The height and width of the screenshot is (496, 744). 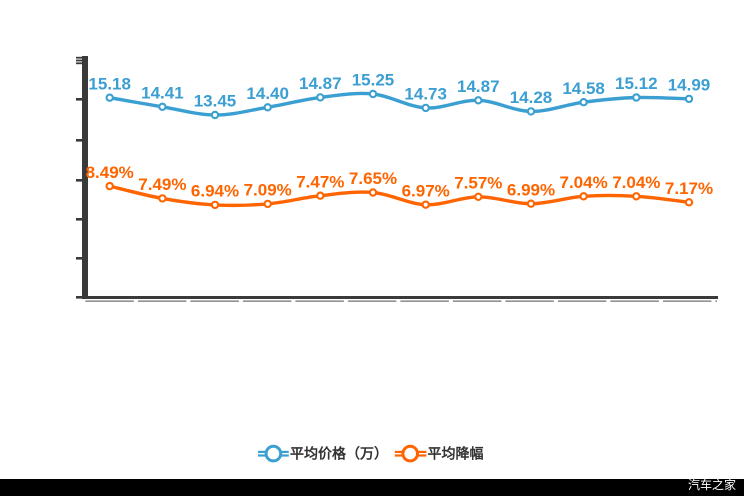 What do you see at coordinates (689, 188) in the screenshot?
I see `svg-text: 7.17%` at bounding box center [689, 188].